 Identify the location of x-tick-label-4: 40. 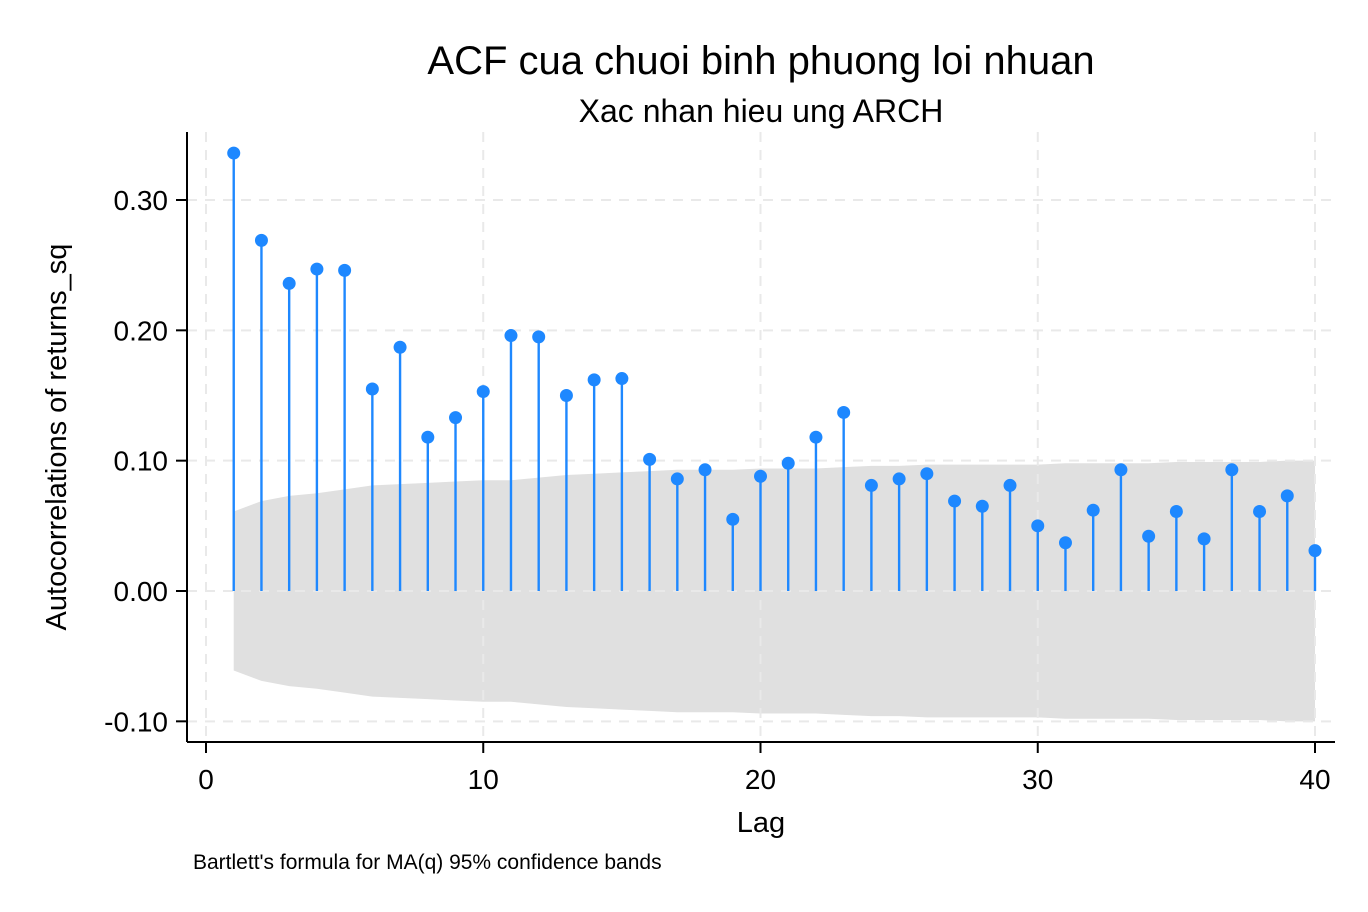
(1314, 779).